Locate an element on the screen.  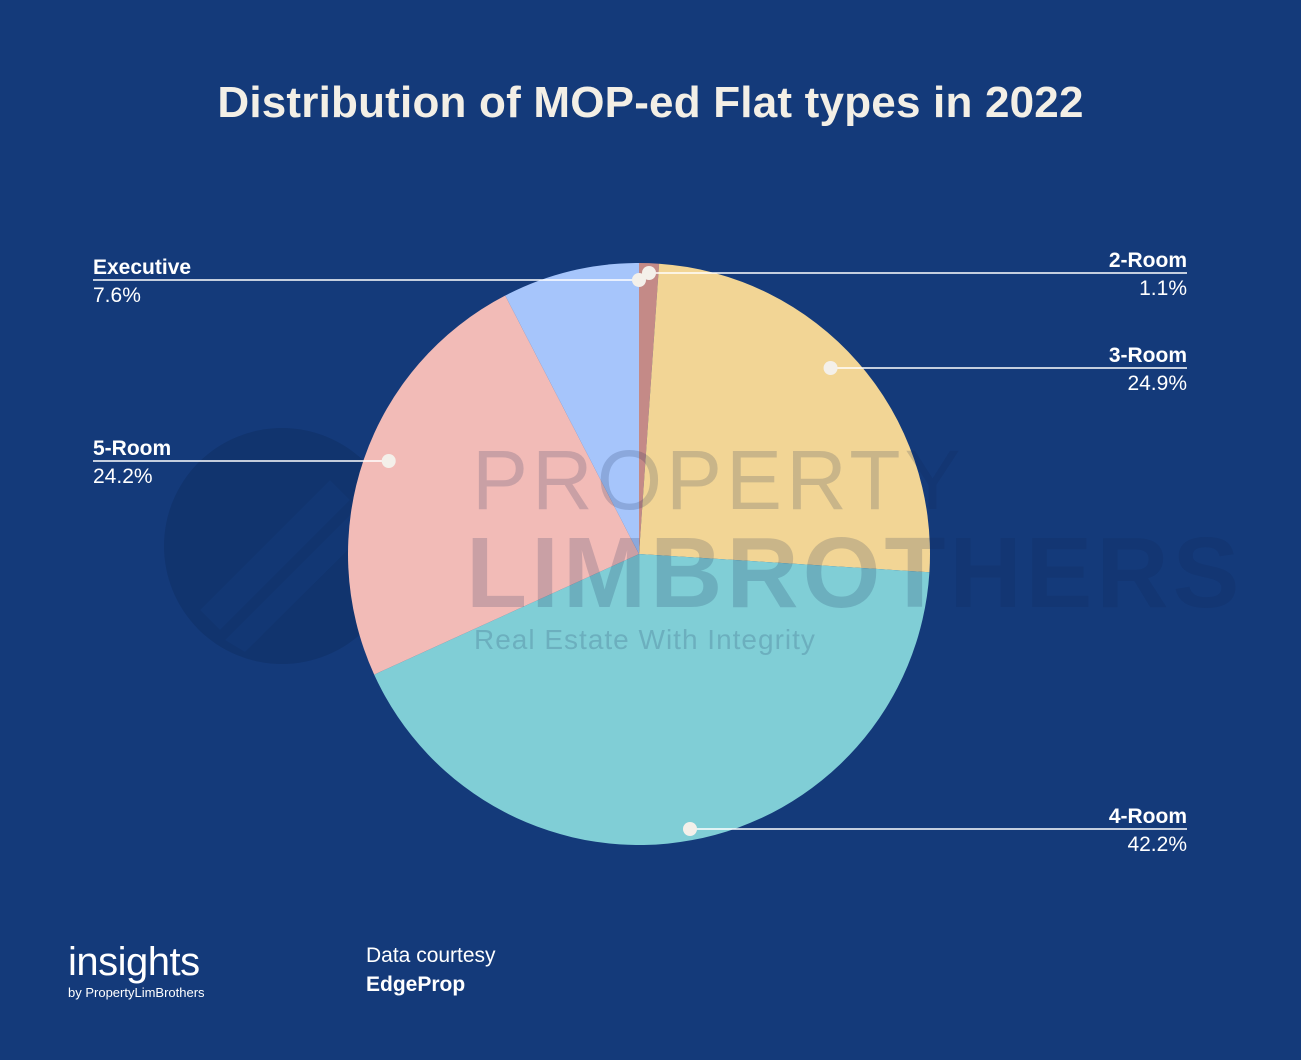
brand-logo-text: insights is located at coordinates (134, 962).